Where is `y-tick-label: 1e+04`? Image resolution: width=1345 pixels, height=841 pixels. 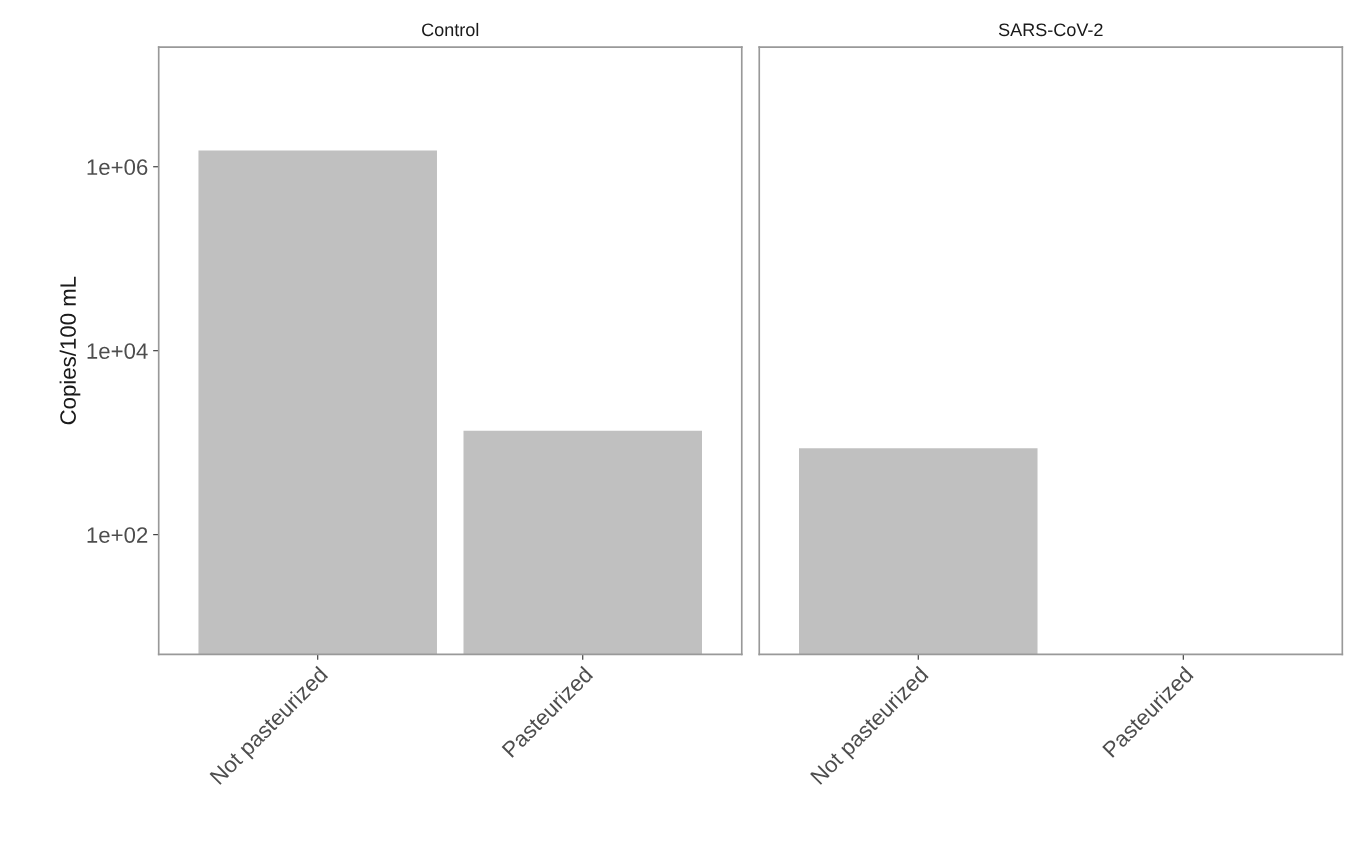
y-tick-label: 1e+04 is located at coordinates (117, 351).